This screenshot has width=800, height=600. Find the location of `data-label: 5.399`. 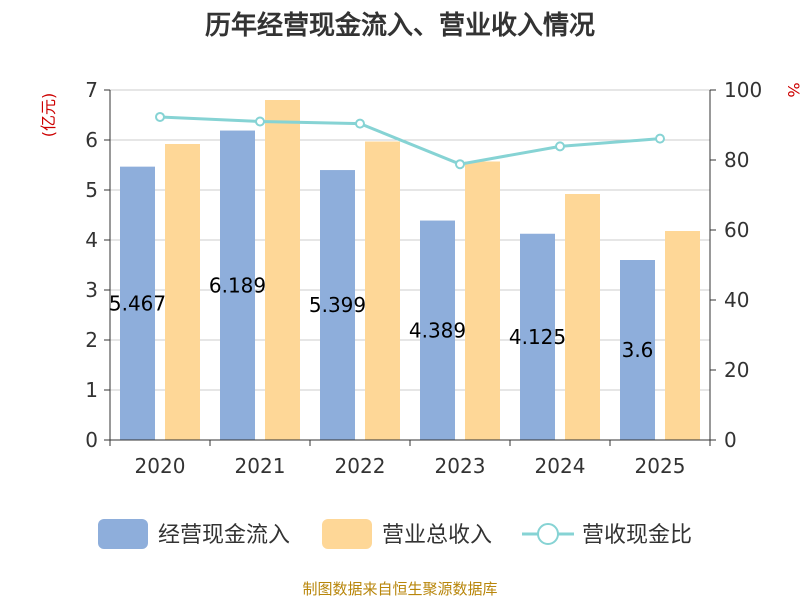

data-label: 5.399 is located at coordinates (337, 305).